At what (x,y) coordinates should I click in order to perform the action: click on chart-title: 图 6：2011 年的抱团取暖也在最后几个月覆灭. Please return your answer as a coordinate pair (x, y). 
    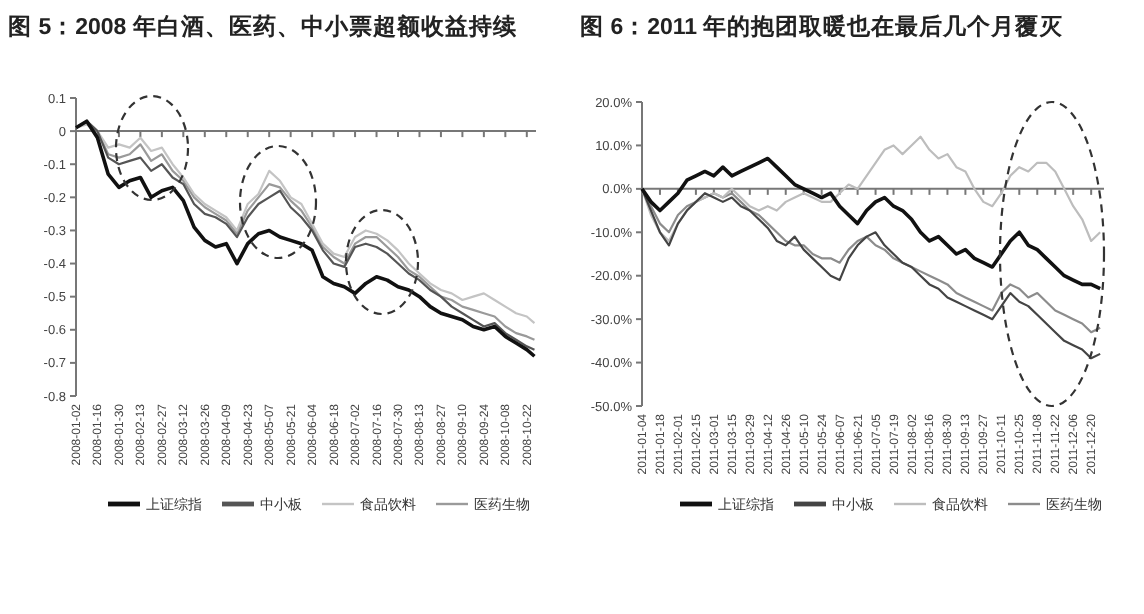
    Looking at the image, I should click on (822, 26).